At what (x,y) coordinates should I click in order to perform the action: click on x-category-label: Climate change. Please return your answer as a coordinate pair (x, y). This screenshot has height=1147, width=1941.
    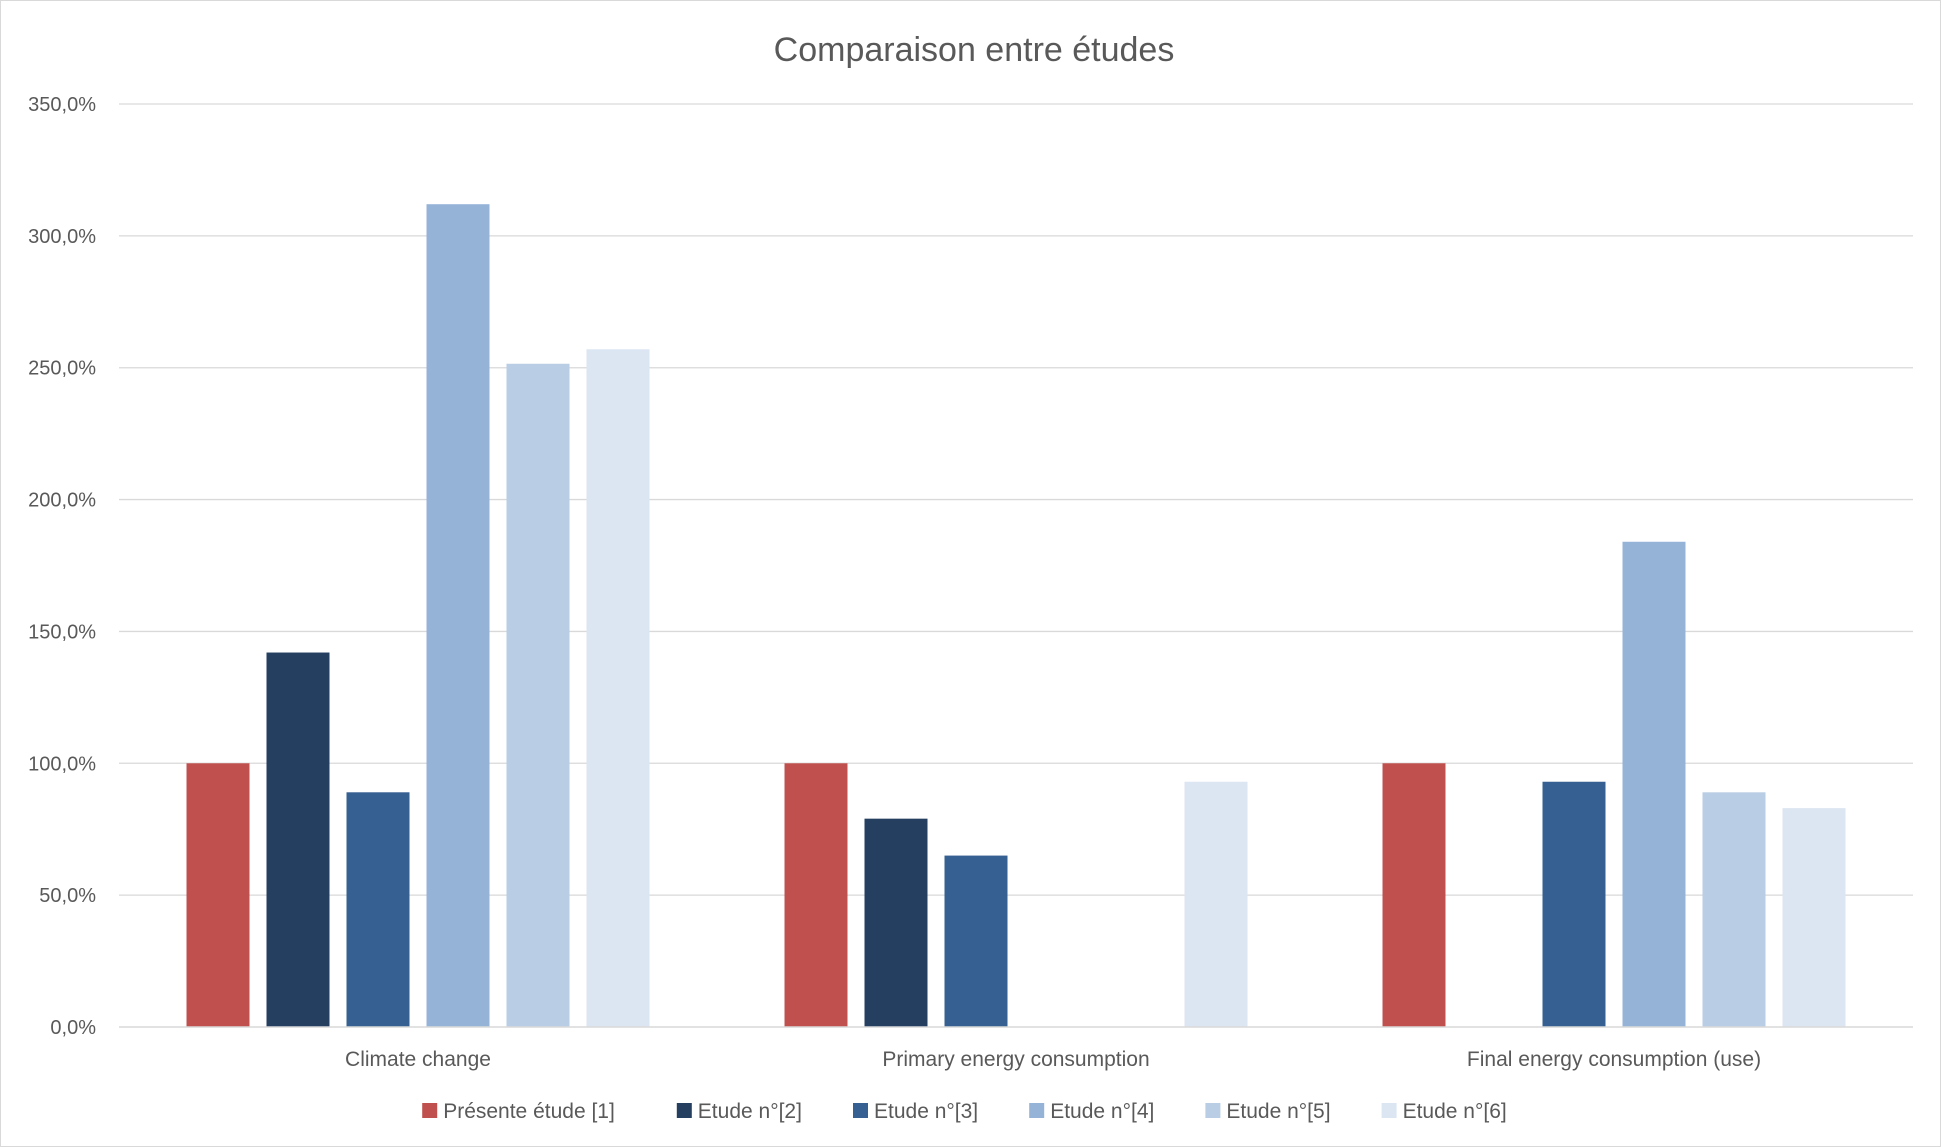
    Looking at the image, I should click on (418, 1059).